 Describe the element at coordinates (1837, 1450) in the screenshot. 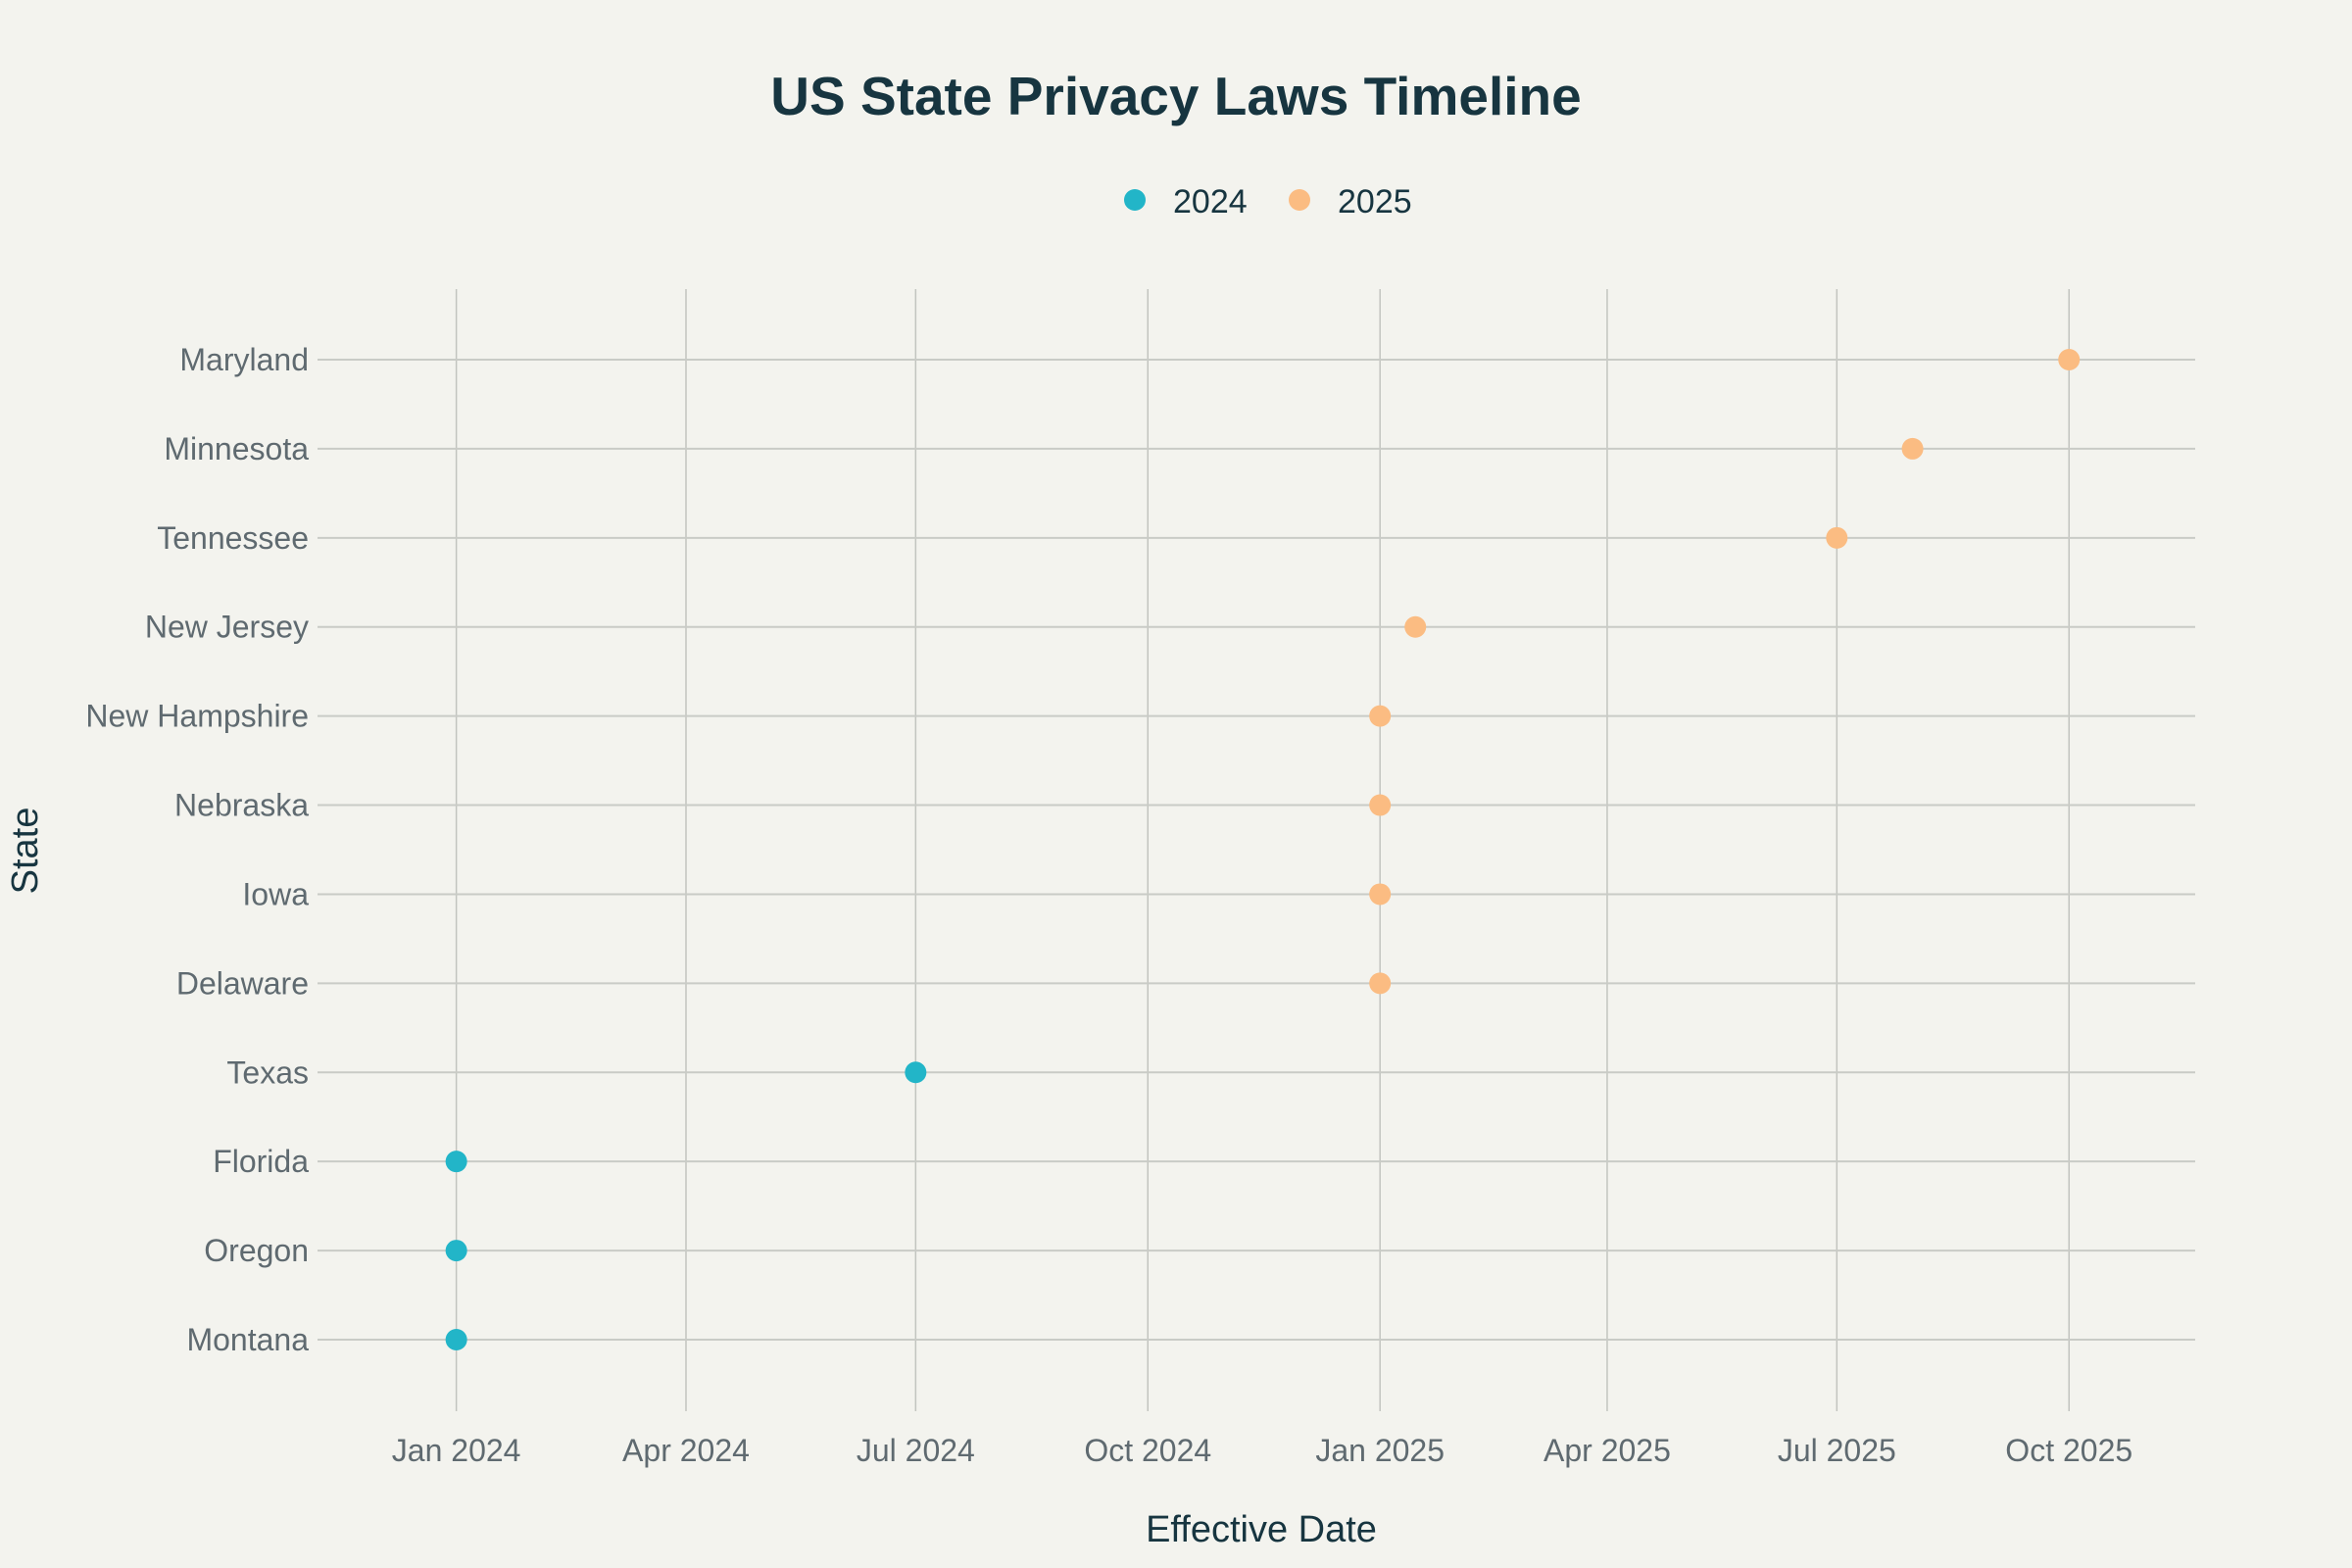

I see `x-tick-label: Jul 2025` at that location.